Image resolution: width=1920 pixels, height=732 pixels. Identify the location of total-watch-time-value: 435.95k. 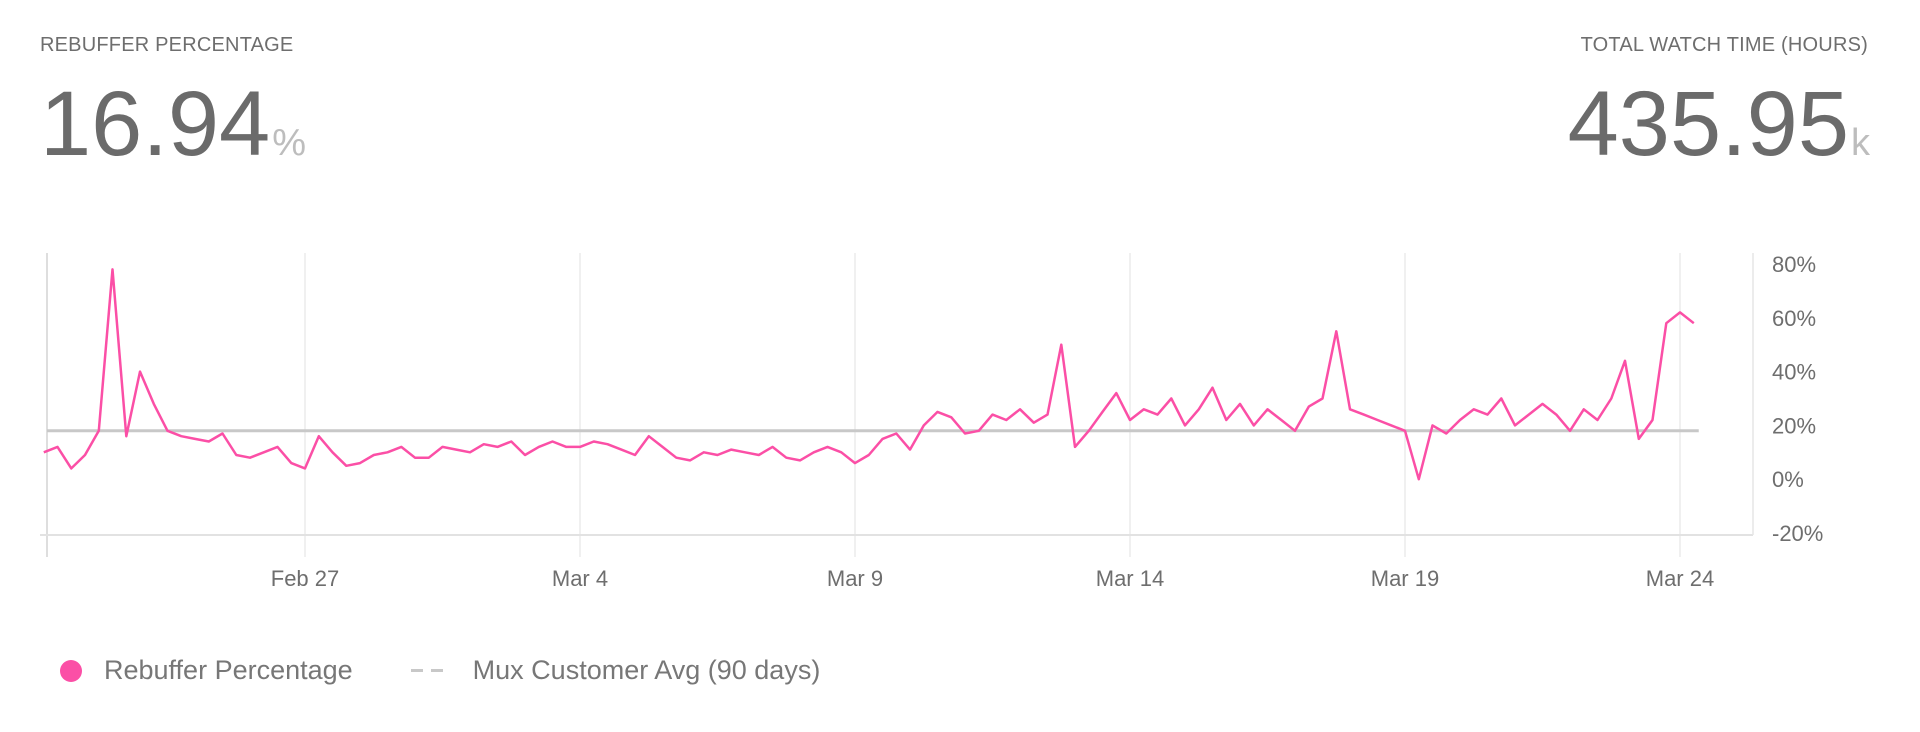
(1719, 124).